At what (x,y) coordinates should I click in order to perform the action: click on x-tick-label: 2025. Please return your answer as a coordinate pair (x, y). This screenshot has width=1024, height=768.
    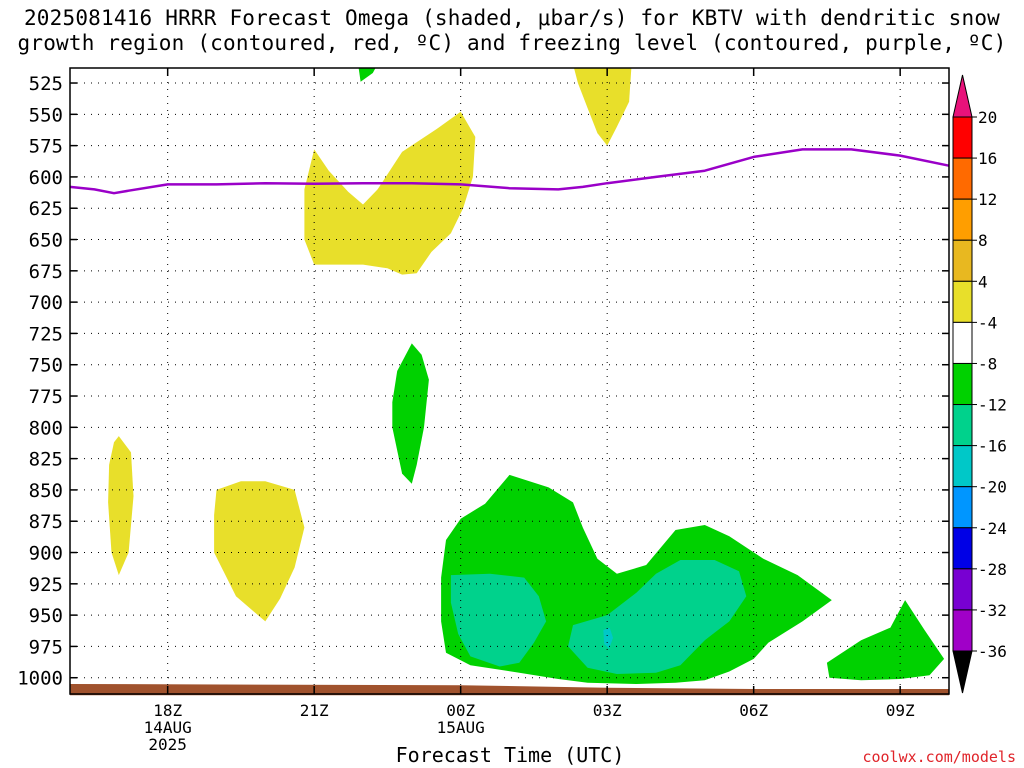
    Looking at the image, I should click on (167, 744).